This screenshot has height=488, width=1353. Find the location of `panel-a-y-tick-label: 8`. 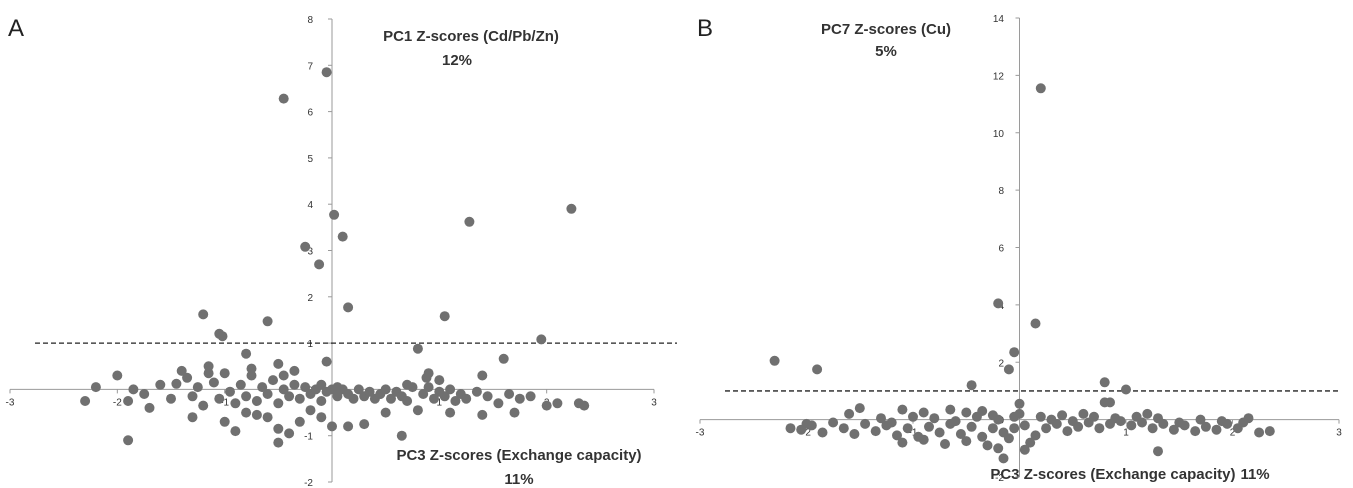

panel-a-y-tick-label: 8 is located at coordinates (310, 20).